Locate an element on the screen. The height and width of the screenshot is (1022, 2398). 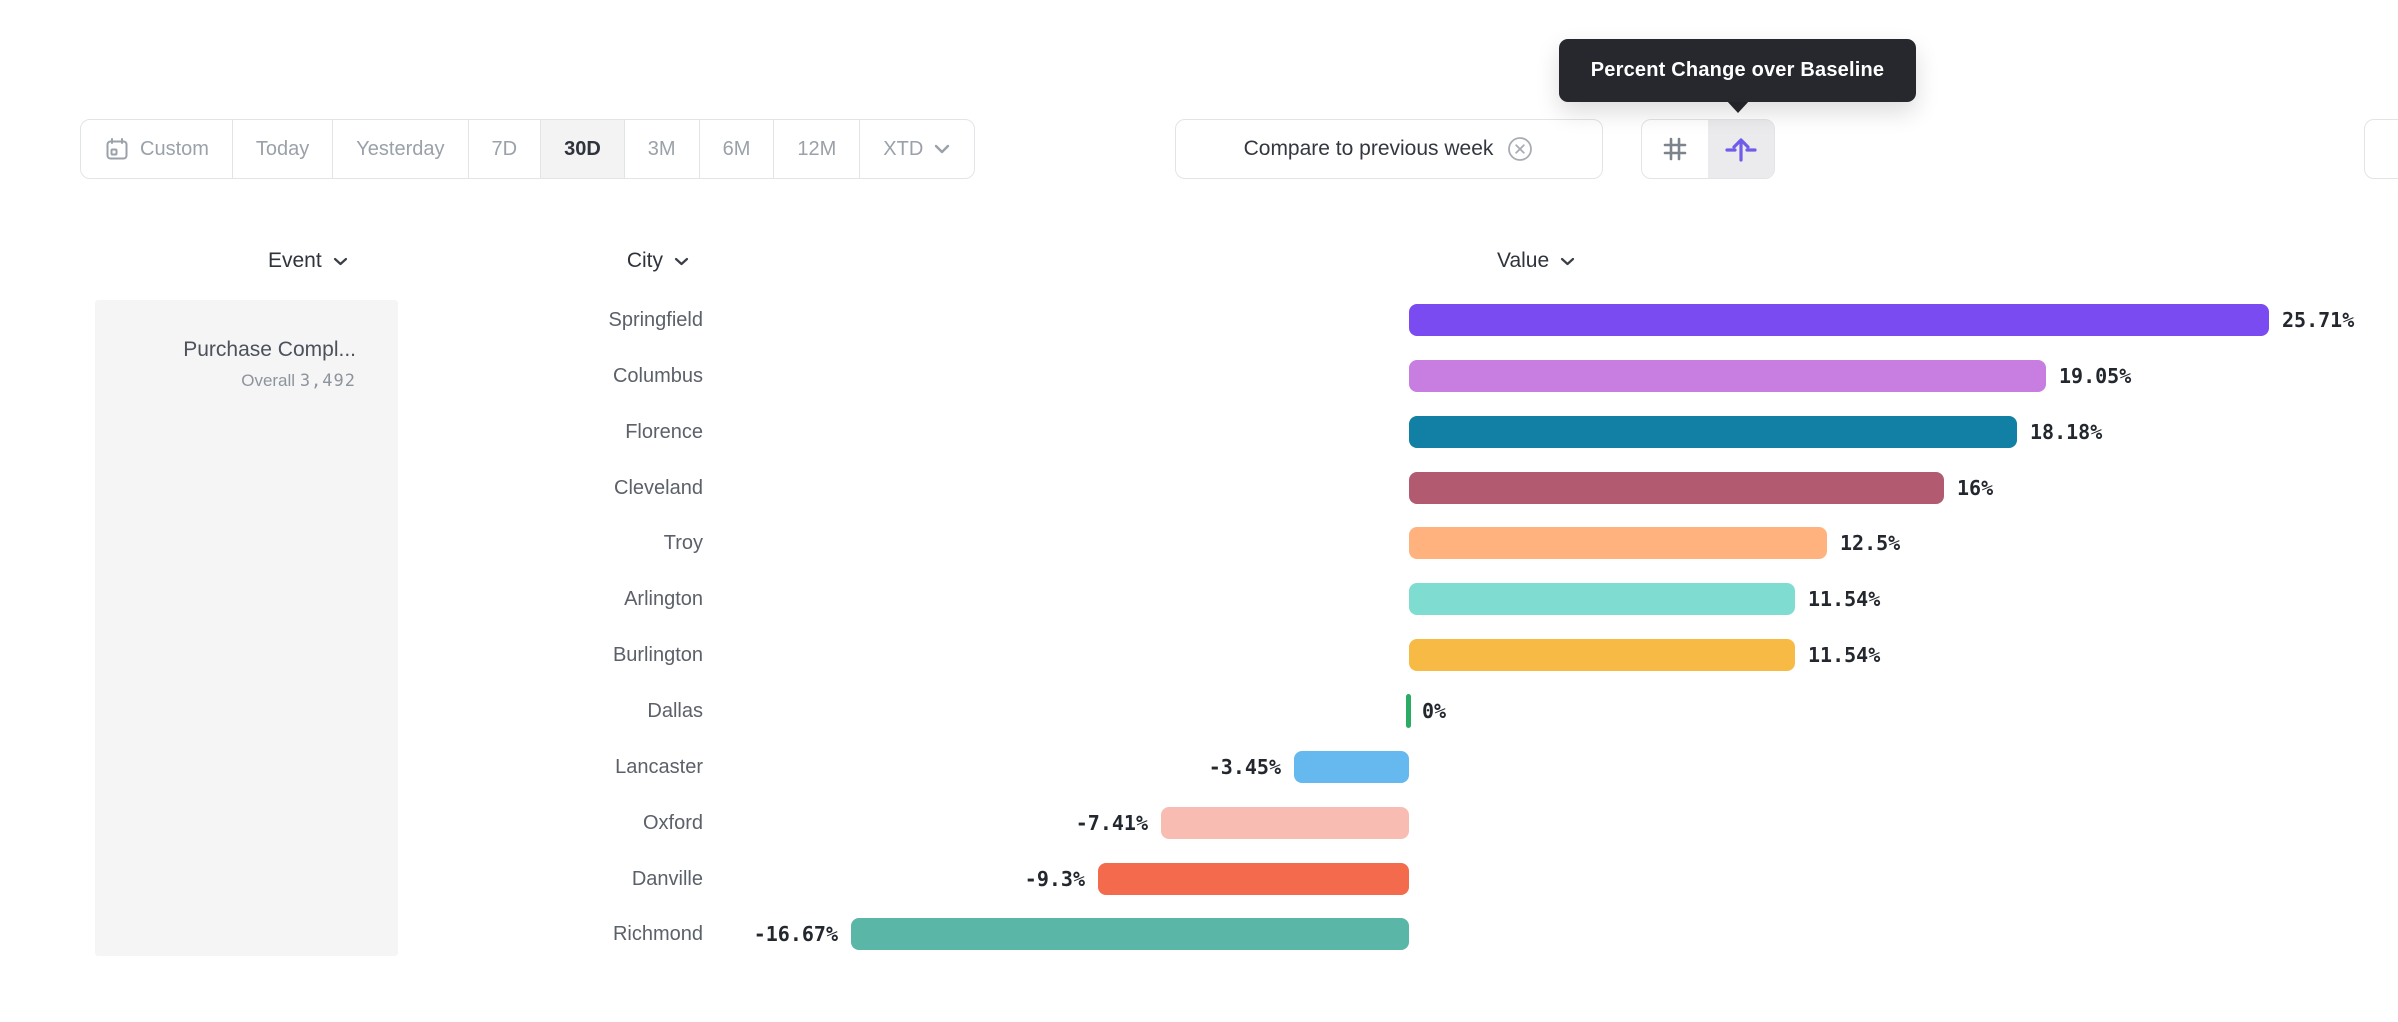
value-label: -16.67% is located at coordinates (795, 934).